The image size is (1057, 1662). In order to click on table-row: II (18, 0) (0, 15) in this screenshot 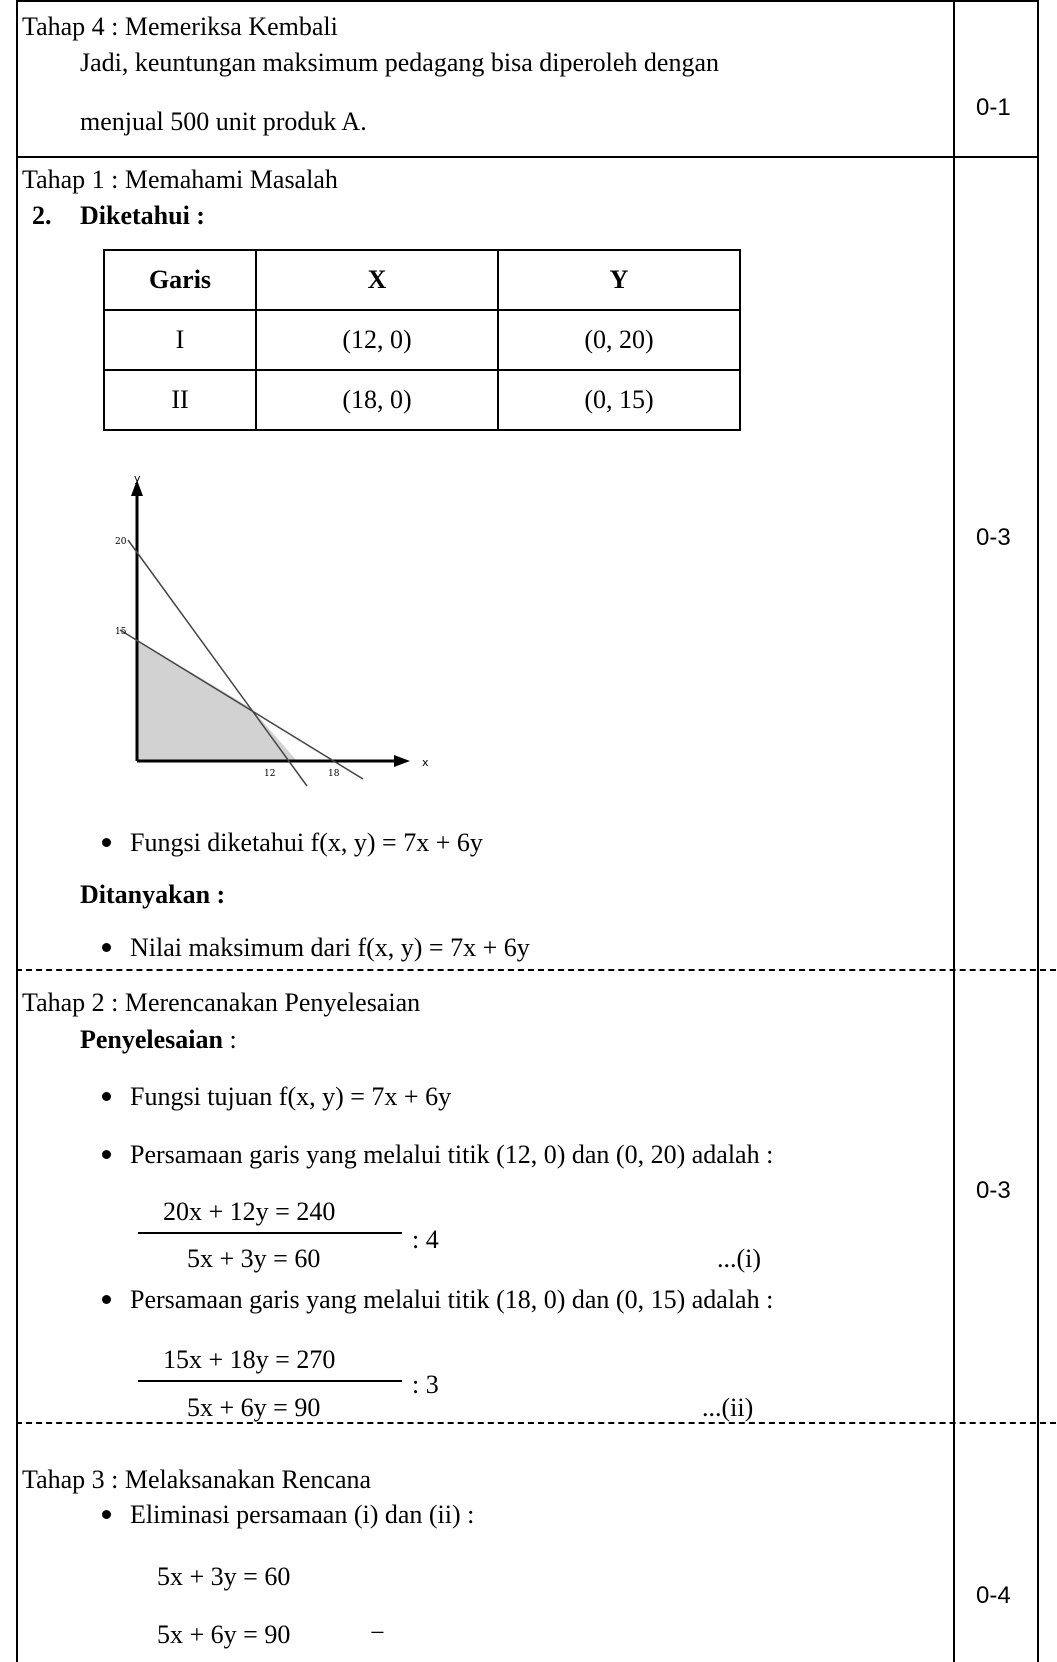, I will do `click(422, 400)`.